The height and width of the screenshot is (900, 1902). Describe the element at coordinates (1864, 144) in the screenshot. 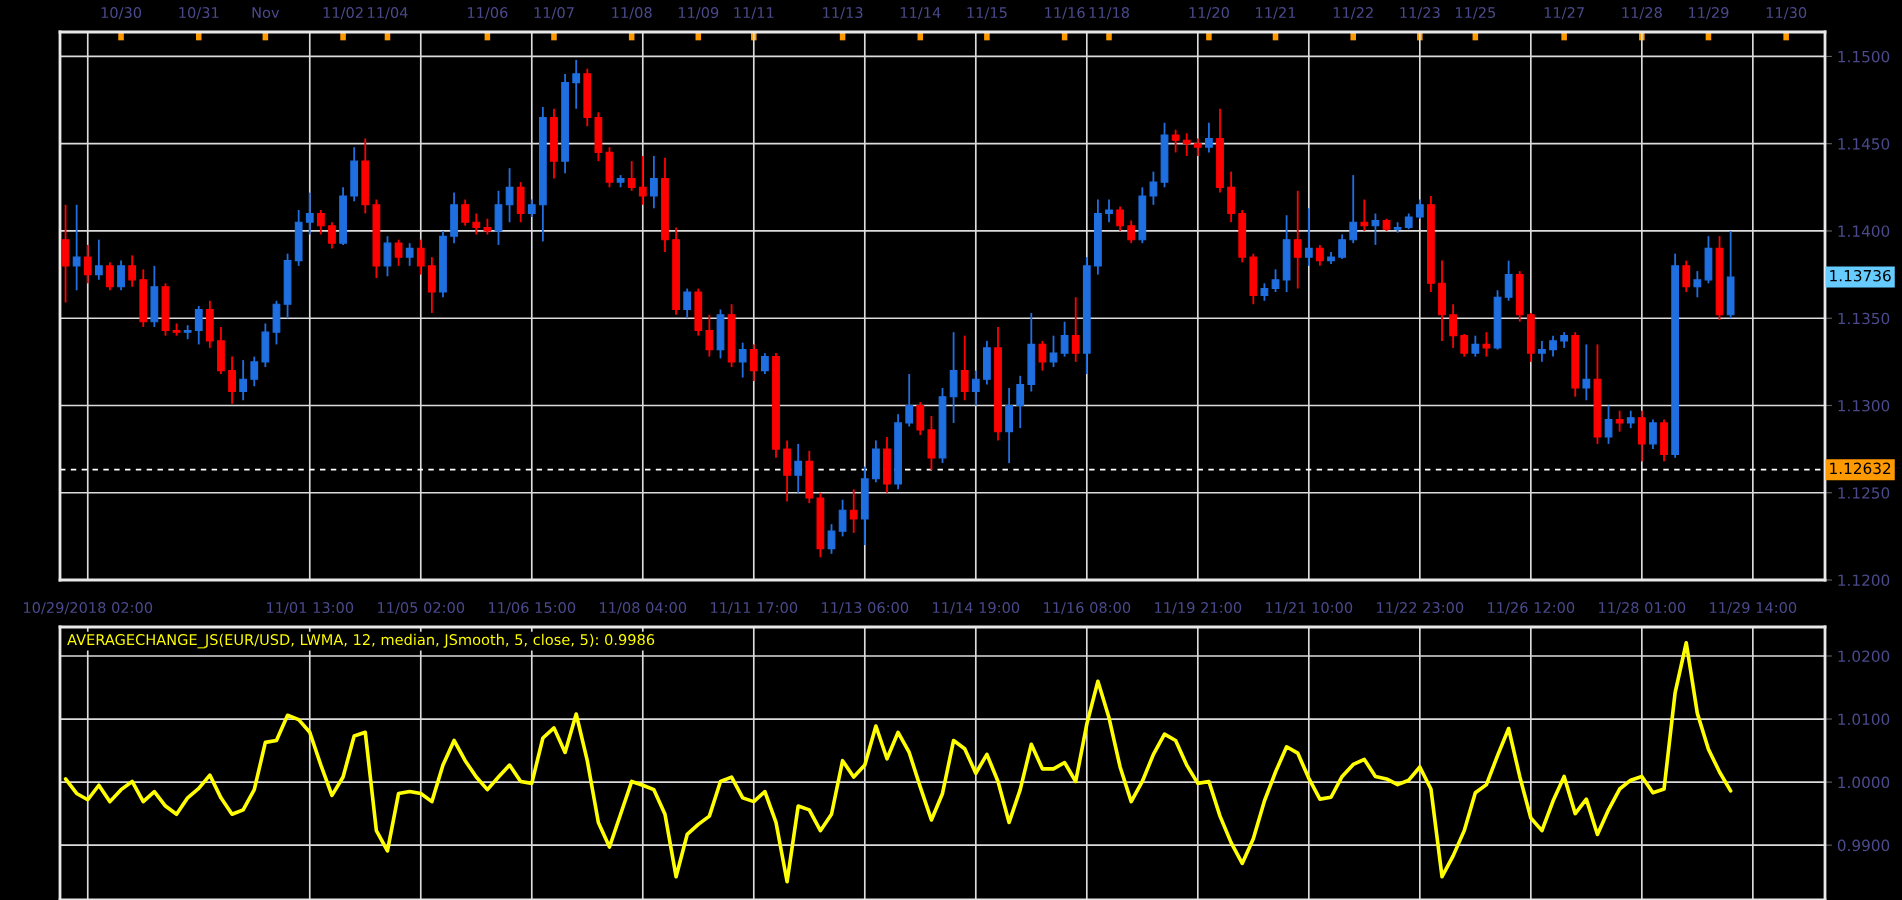

I see `y-tick-label: 1.1450` at that location.